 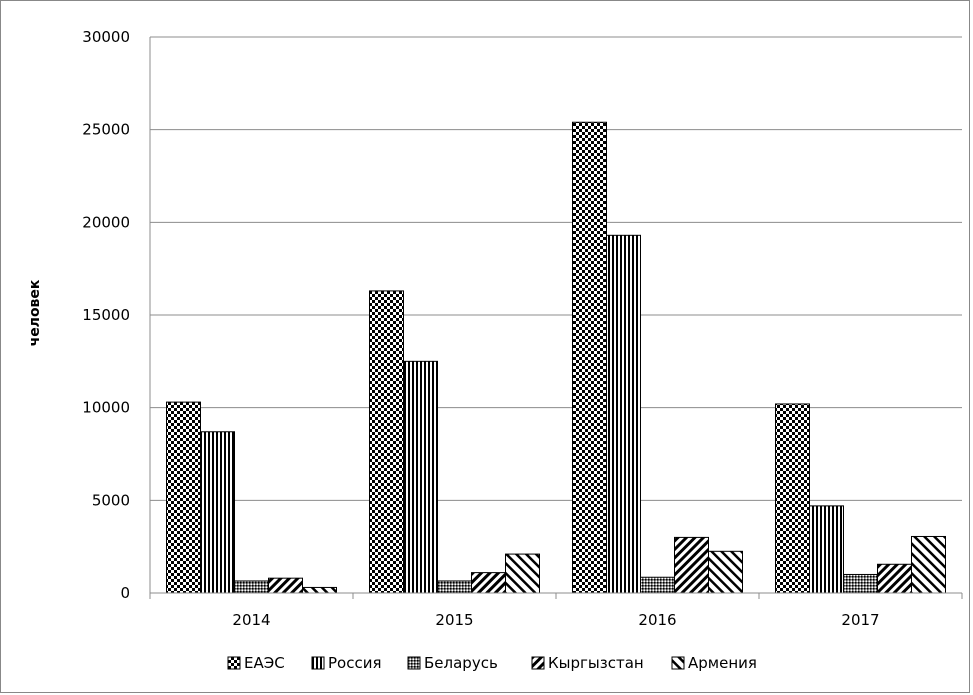 I want to click on legend-item: Армения, so click(x=714, y=663).